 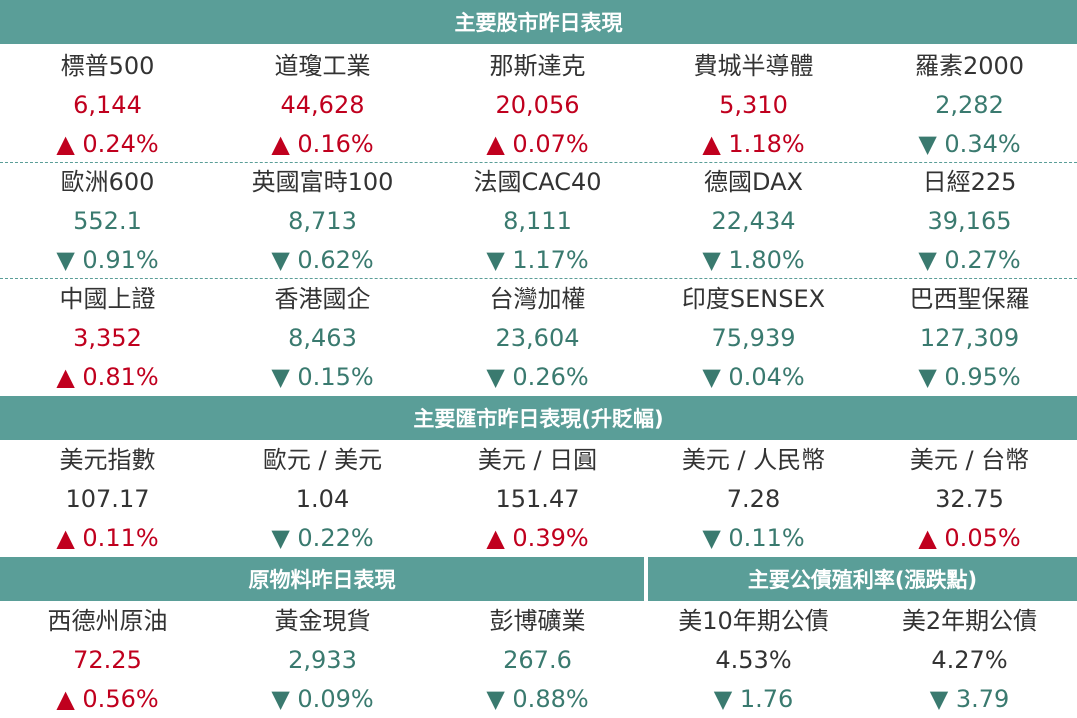 What do you see at coordinates (107, 66) in the screenshot?
I see `stock-name: 標普500` at bounding box center [107, 66].